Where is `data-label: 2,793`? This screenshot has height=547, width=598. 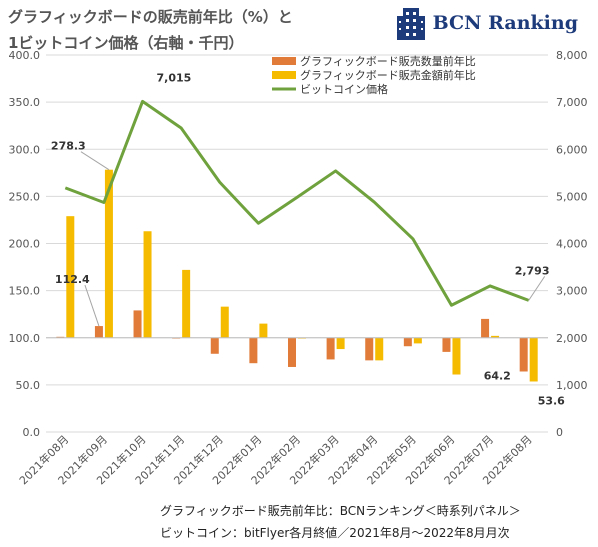
data-label: 2,793 is located at coordinates (532, 270).